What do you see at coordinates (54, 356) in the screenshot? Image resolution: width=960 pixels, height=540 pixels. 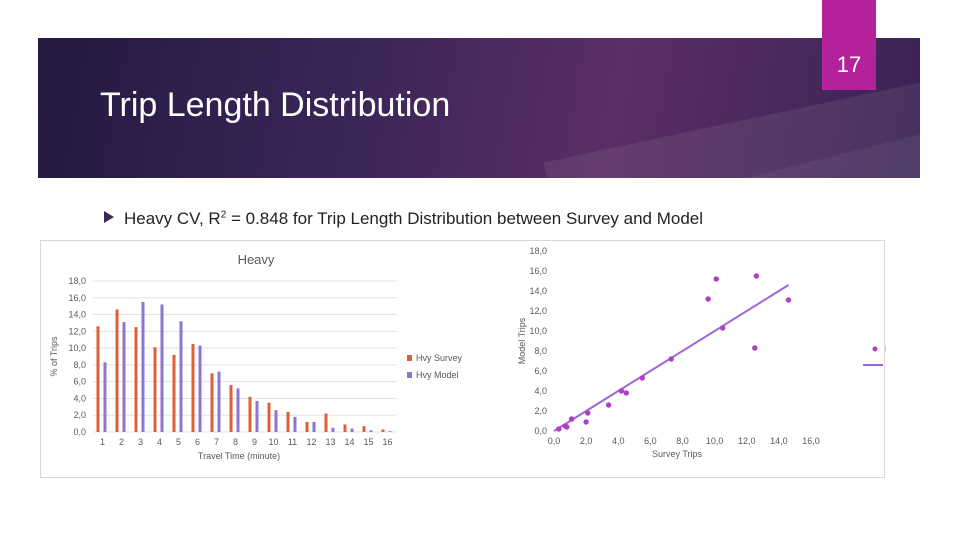 I see `bar-chart-y-axis-label: % of Trips` at bounding box center [54, 356].